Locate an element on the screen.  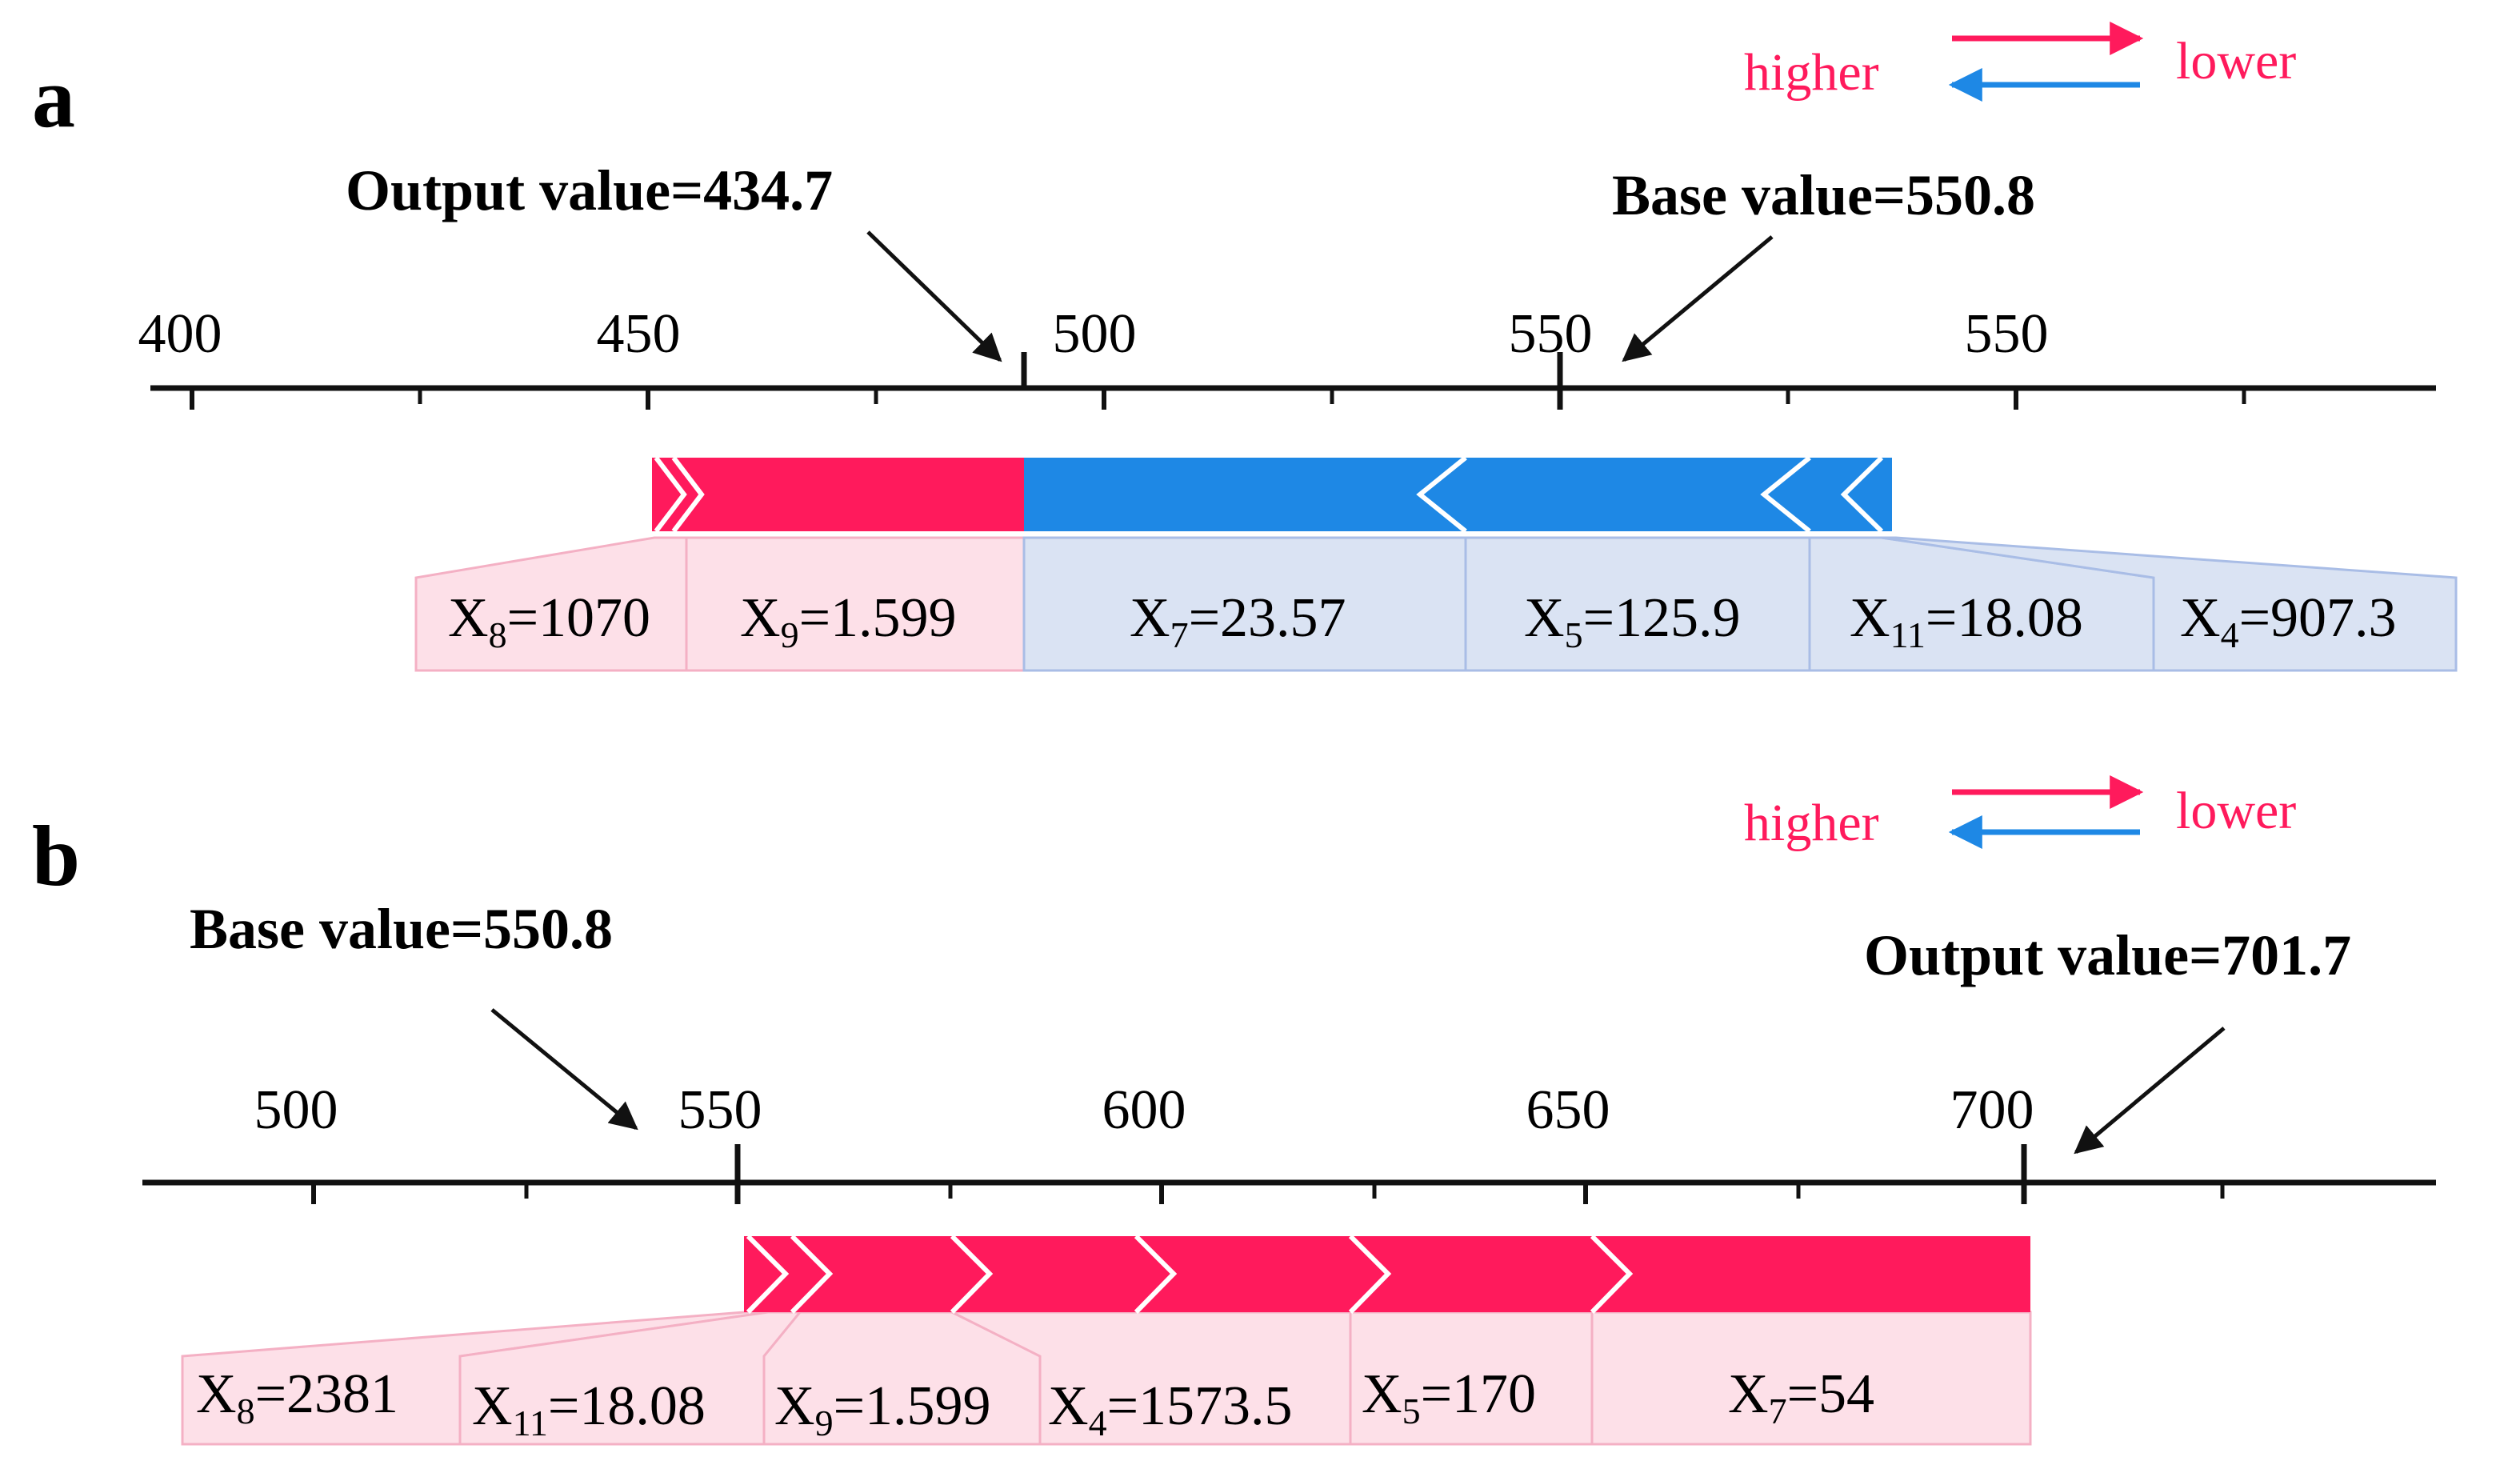
feature-label-x8: X8=2381 is located at coordinates (297, 1397).